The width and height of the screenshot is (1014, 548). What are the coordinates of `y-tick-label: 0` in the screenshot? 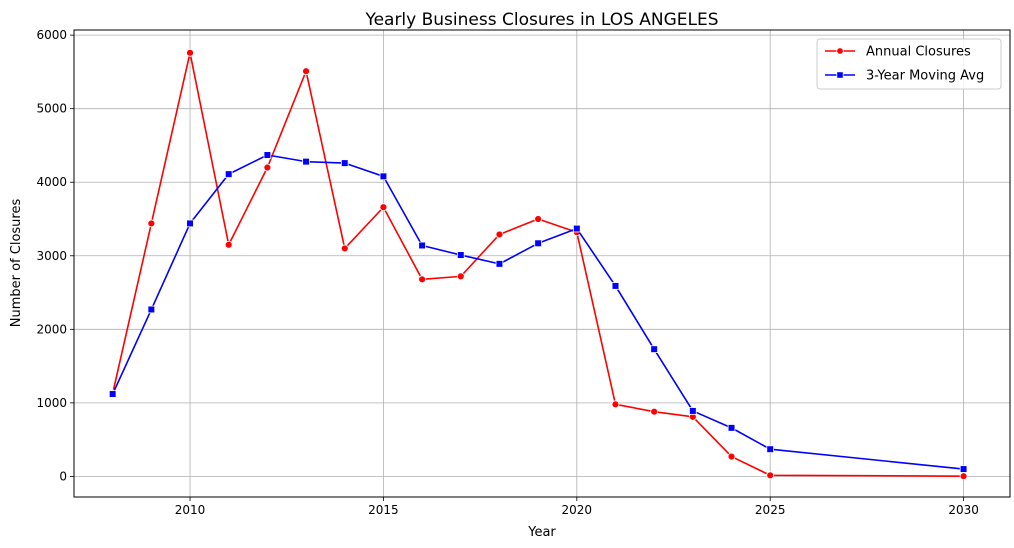 It's located at (63, 476).